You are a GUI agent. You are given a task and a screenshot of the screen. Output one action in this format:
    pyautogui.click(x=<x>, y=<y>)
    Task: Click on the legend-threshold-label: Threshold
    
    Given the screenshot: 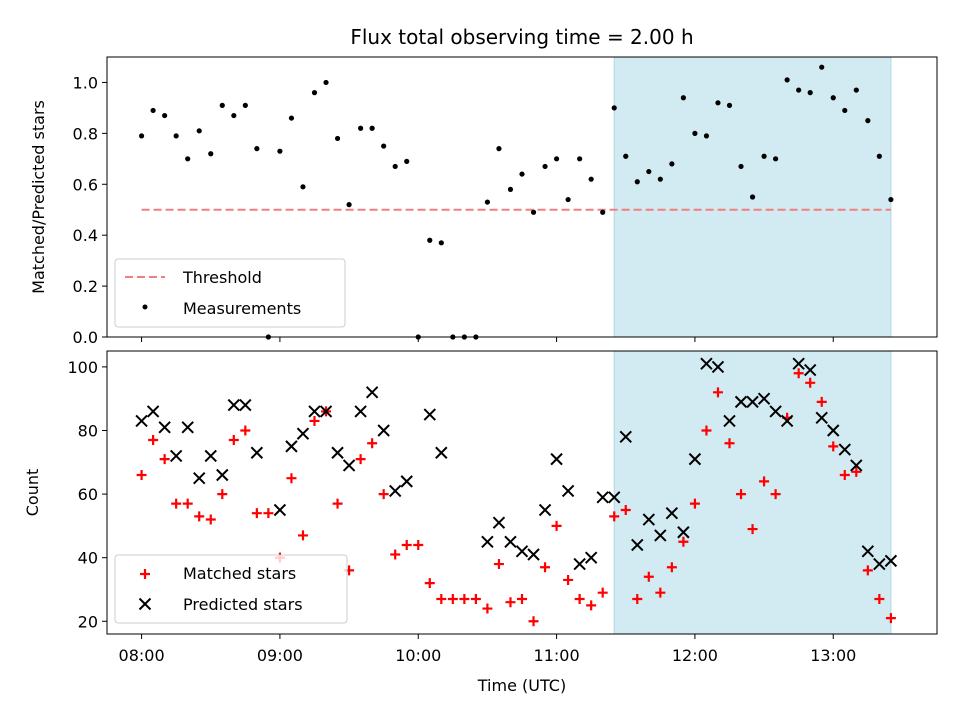 What is the action you would take?
    pyautogui.click(x=222, y=277)
    